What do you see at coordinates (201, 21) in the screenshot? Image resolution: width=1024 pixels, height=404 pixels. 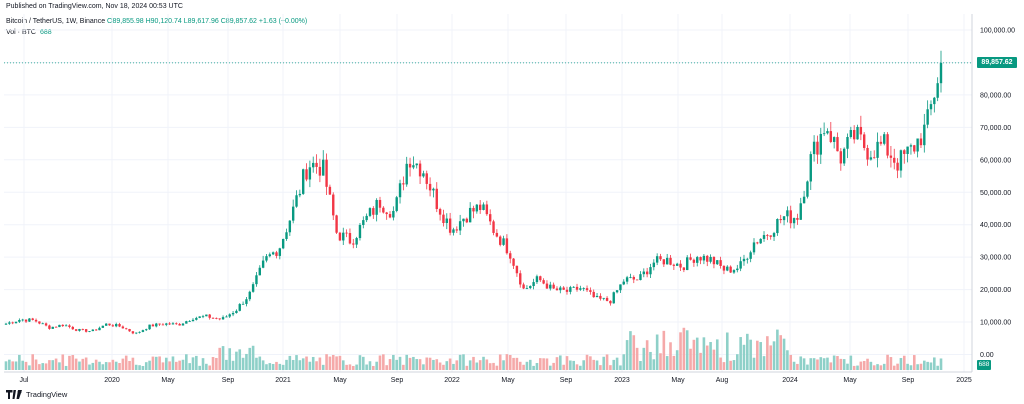 I see `ohlc-low: L89,617.96` at bounding box center [201, 21].